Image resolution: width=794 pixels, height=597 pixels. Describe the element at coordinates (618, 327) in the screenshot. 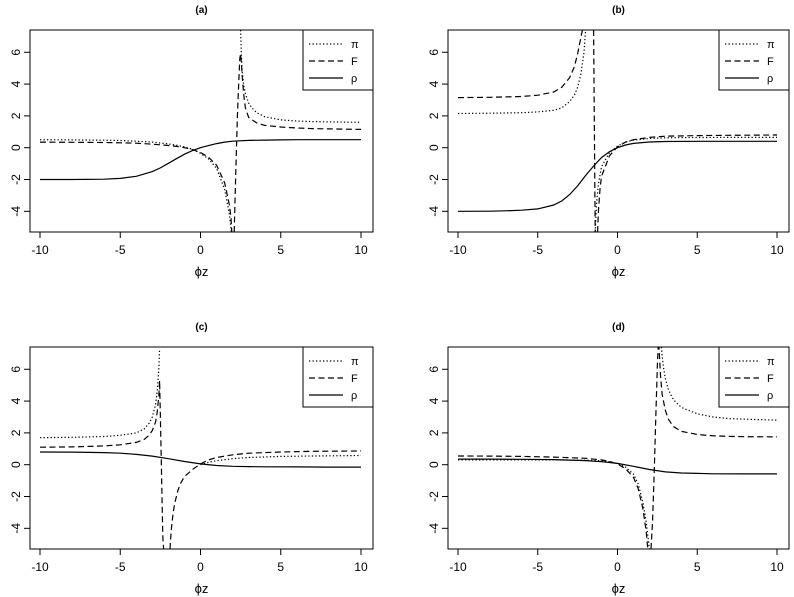

I see `panel-title: (d)` at that location.